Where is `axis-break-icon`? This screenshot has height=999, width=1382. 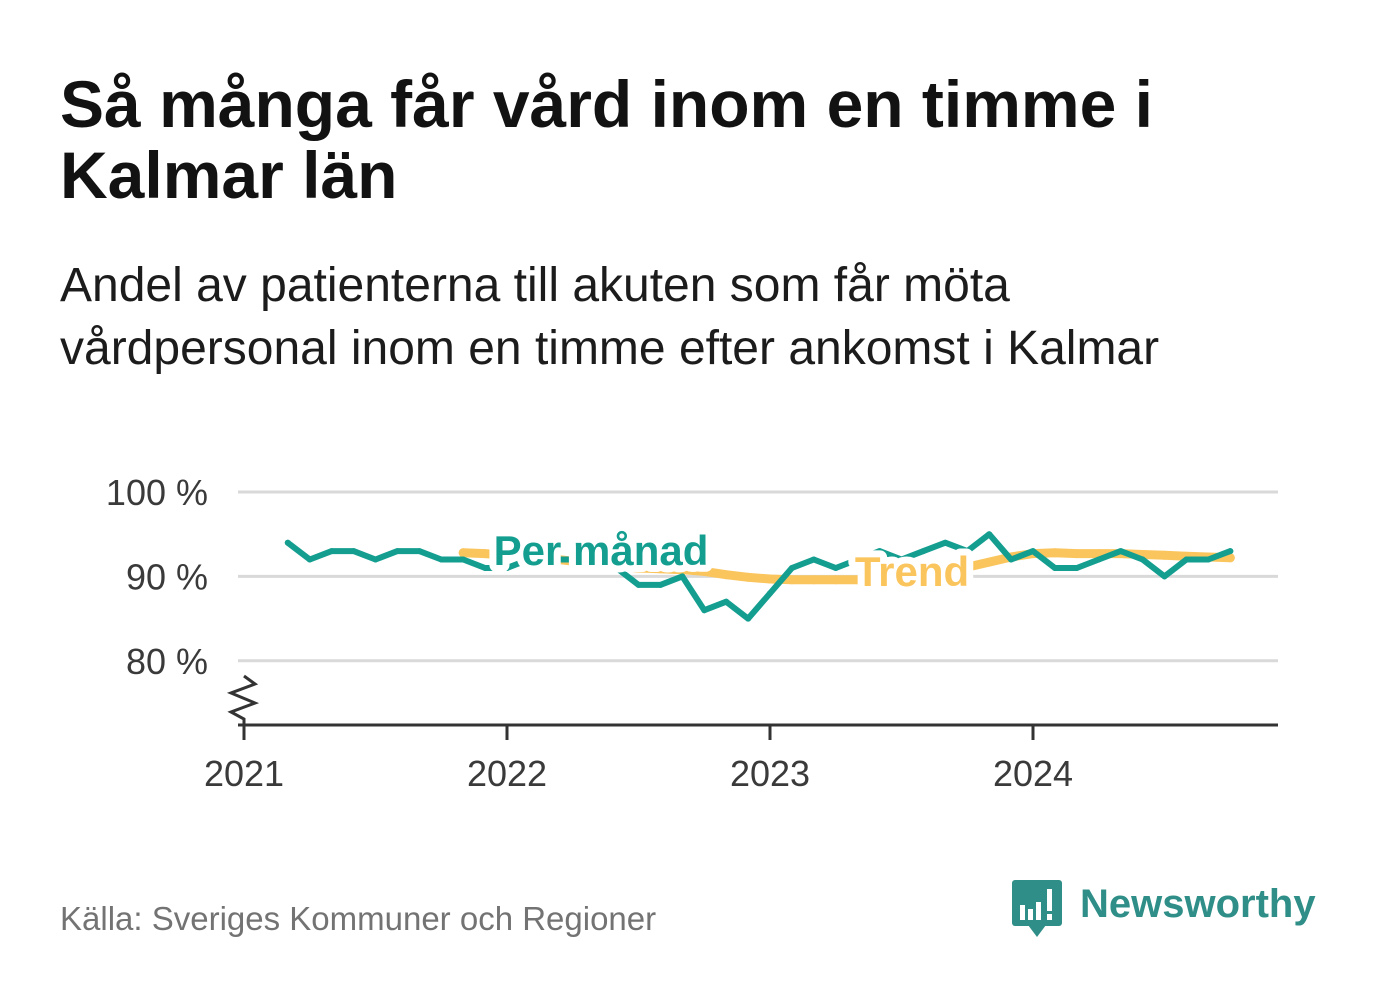 axis-break-icon is located at coordinates (243, 699).